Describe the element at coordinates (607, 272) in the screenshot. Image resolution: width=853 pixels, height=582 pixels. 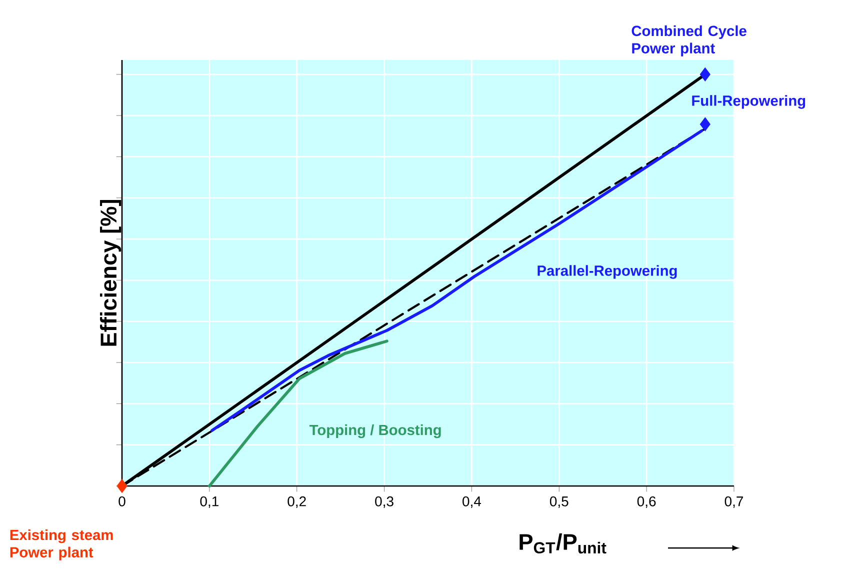
I see `series-label: Parallel-Repowering` at that location.